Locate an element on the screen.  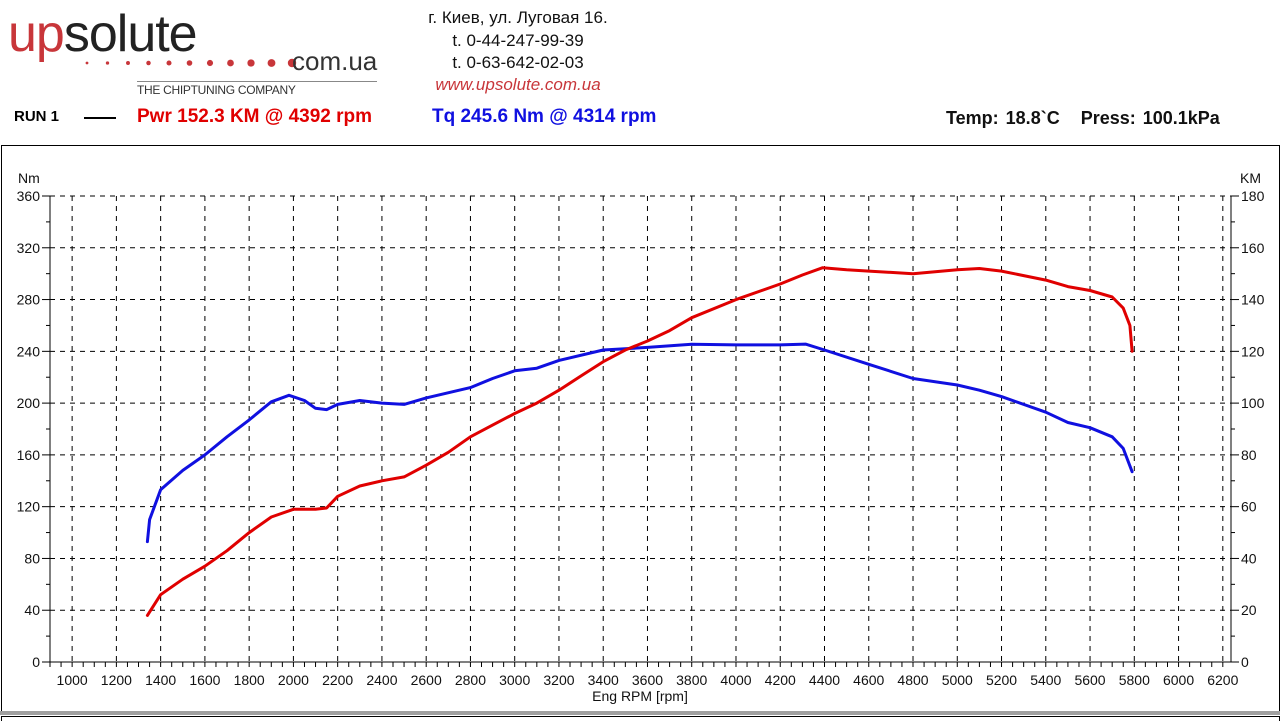
y-right-tick-label: 0 is located at coordinates (1245, 662).